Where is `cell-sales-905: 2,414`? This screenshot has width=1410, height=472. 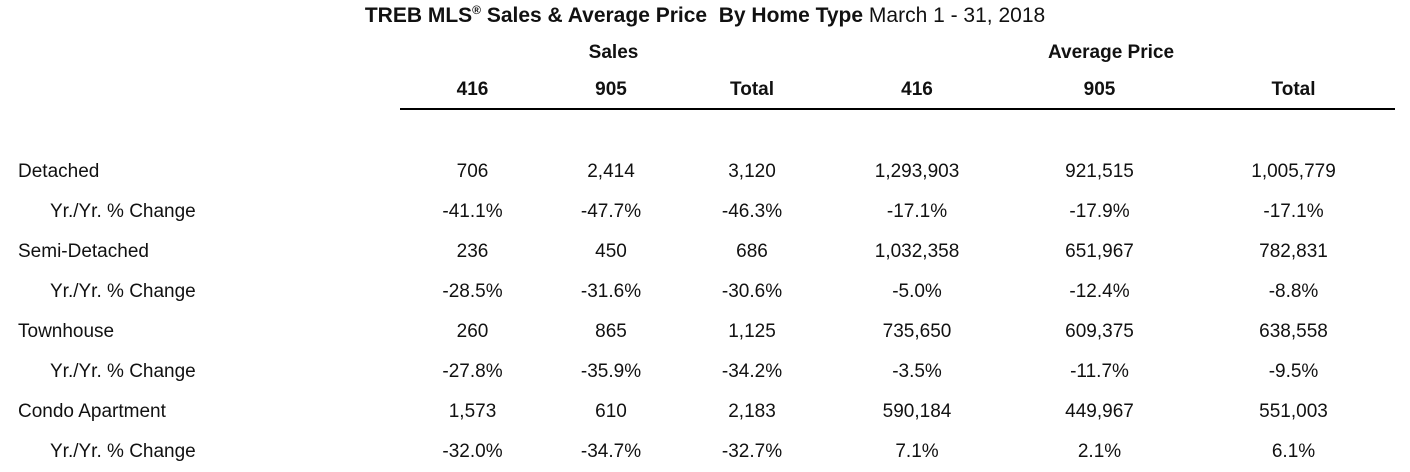
cell-sales-905: 2,414 is located at coordinates (611, 171).